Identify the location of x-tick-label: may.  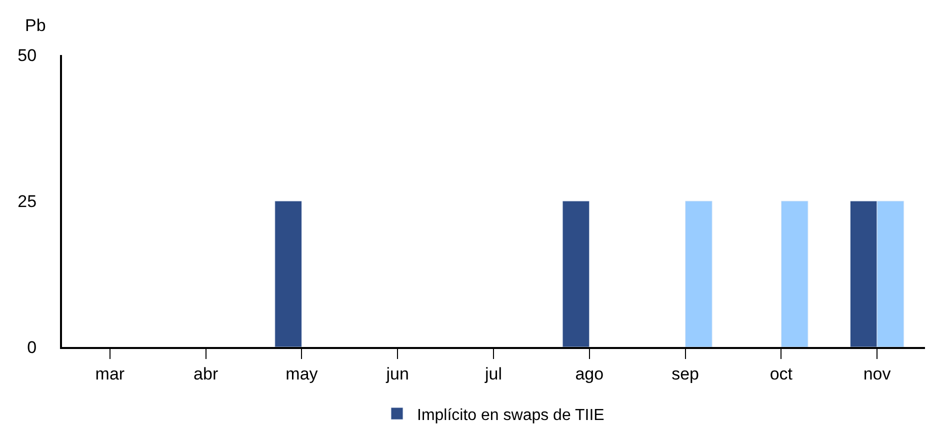
(302, 374).